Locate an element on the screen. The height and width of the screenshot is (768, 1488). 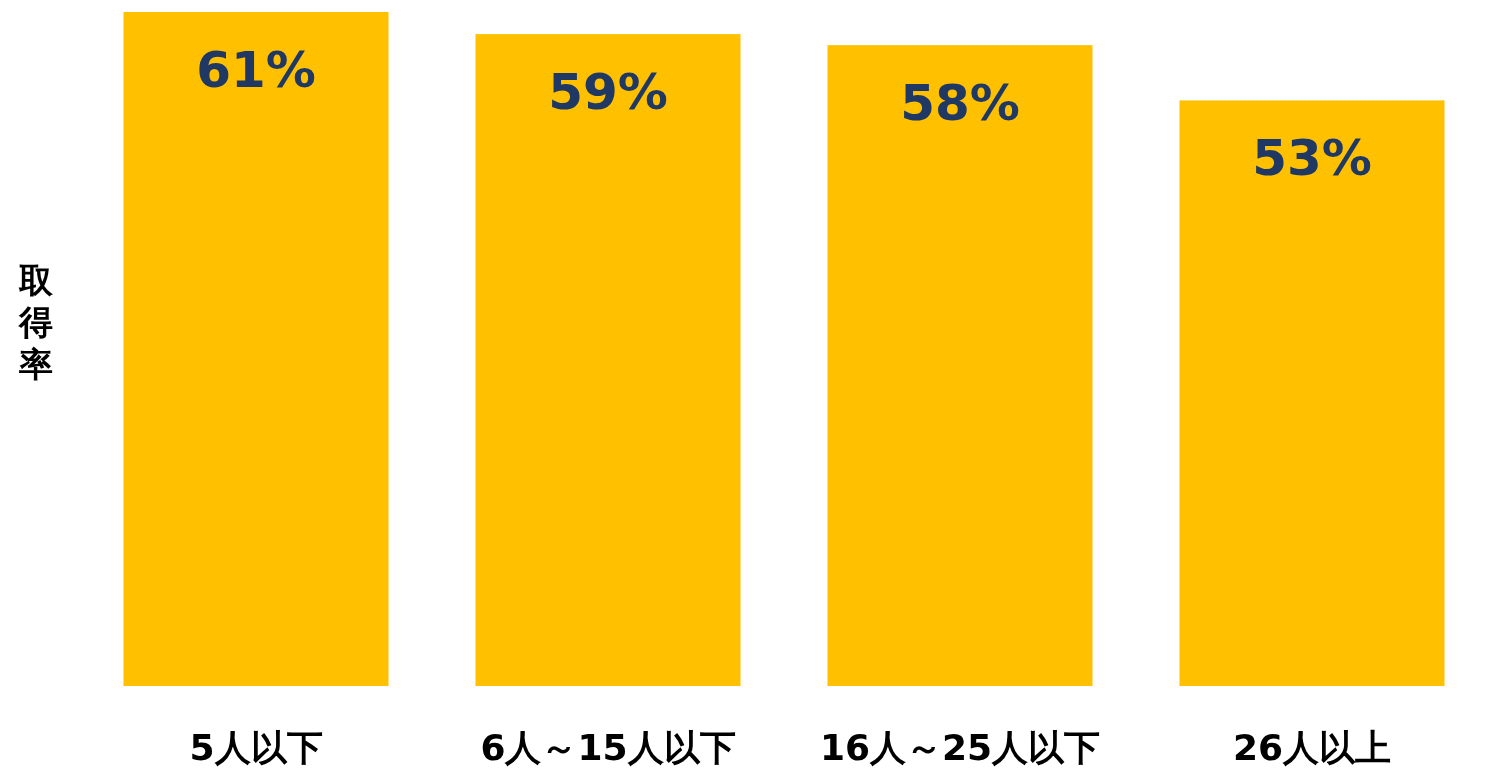
x-tick-label: 26人以上 is located at coordinates (1312, 747).